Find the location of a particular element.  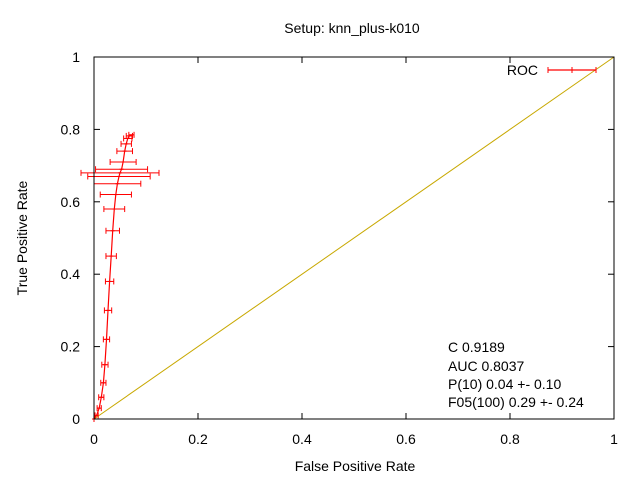

roc-series is located at coordinates (120, 276).